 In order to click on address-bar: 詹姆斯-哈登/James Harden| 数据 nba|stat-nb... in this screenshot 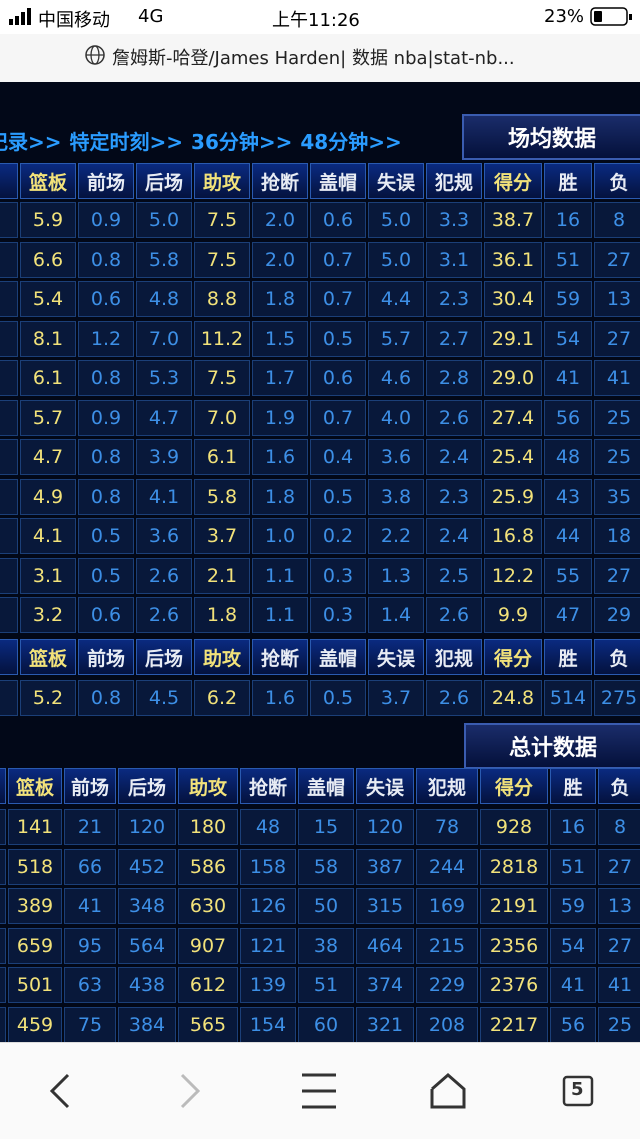, I will do `click(320, 58)`.